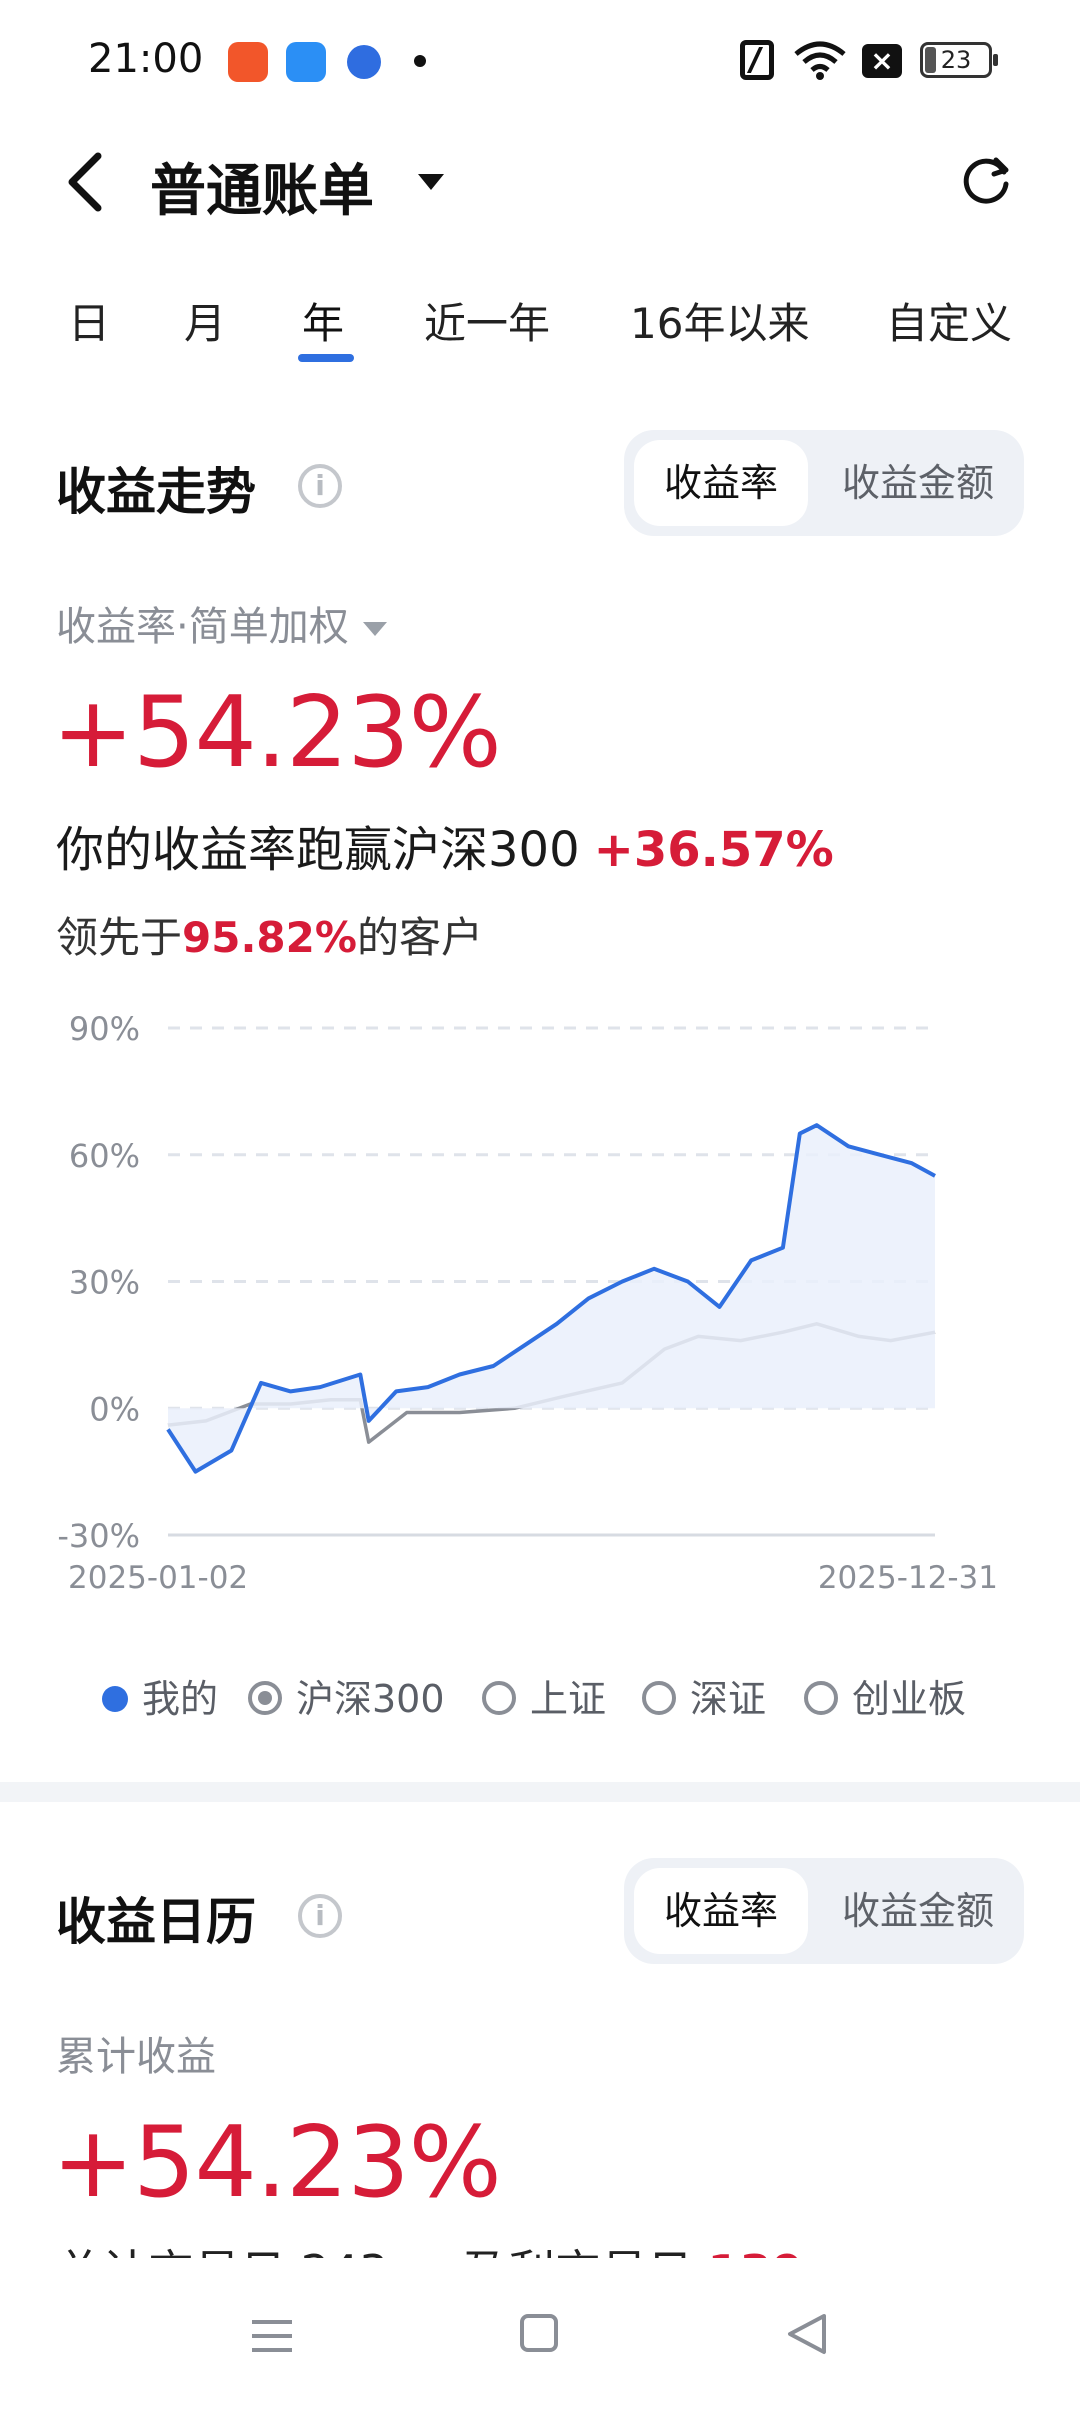 The width and height of the screenshot is (1080, 2412). Describe the element at coordinates (115, 1698) in the screenshot. I see `series-dot-icon` at that location.